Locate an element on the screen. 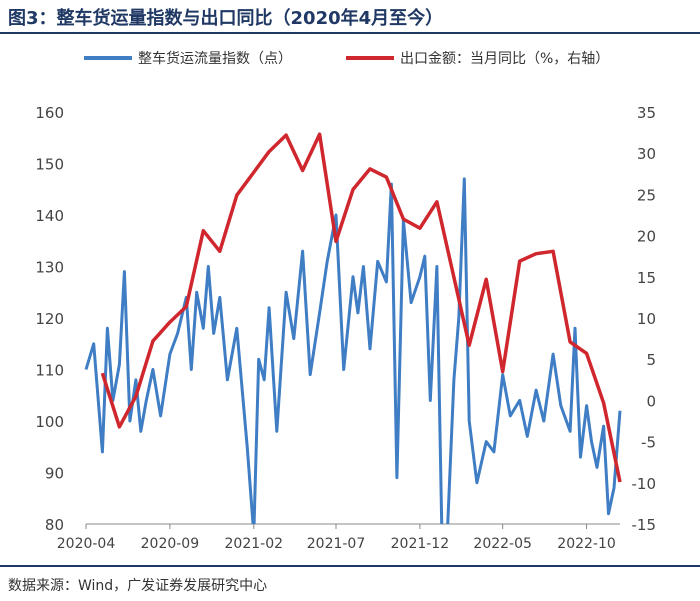 The width and height of the screenshot is (700, 601). x-tick-label: 2022-05 is located at coordinates (502, 544).